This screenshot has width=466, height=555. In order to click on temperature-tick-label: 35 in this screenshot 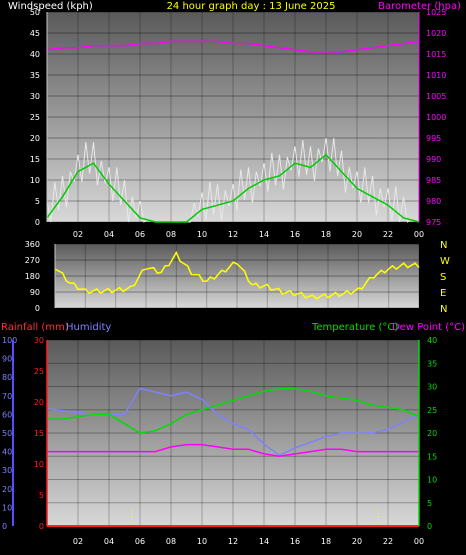, I will do `click(432, 363)`.